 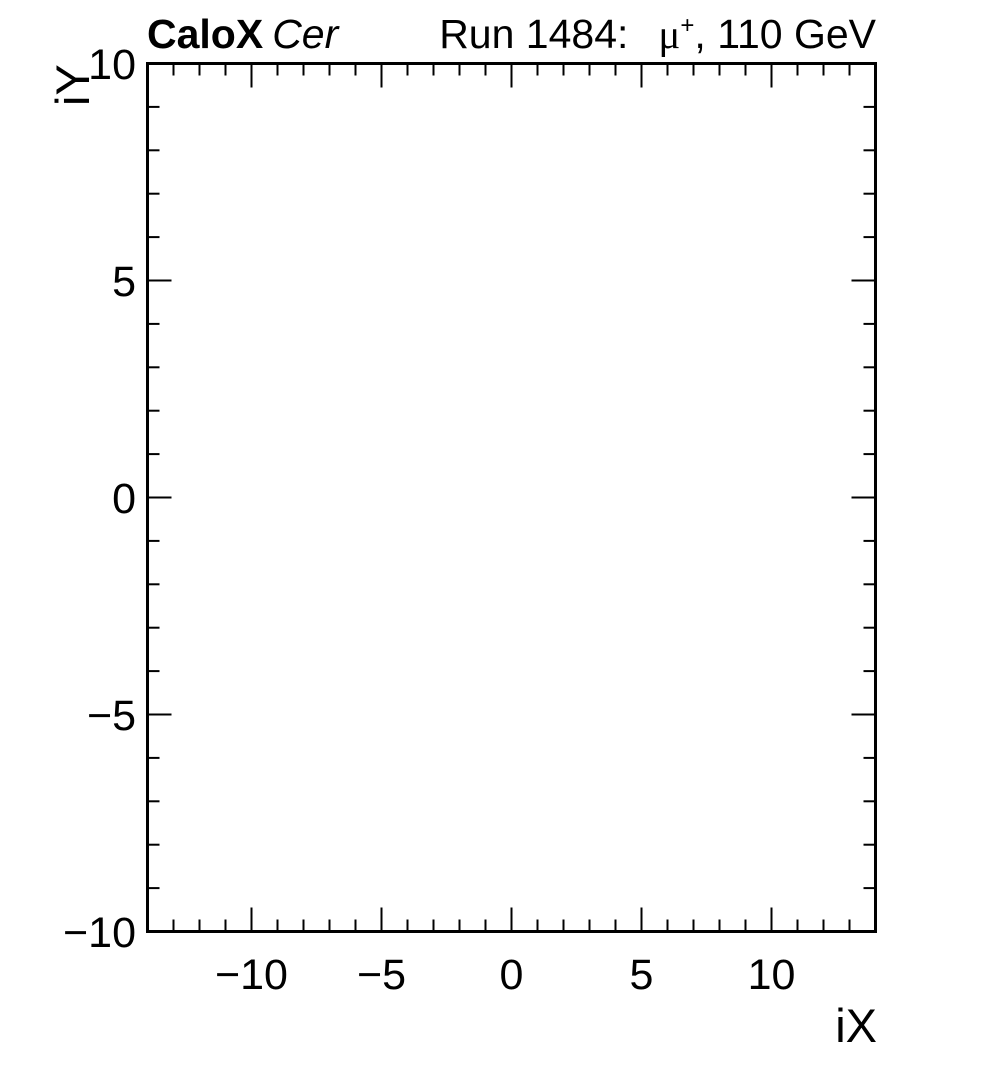 What do you see at coordinates (669, 34) in the screenshot?
I see `particle-symbol: μ` at bounding box center [669, 34].